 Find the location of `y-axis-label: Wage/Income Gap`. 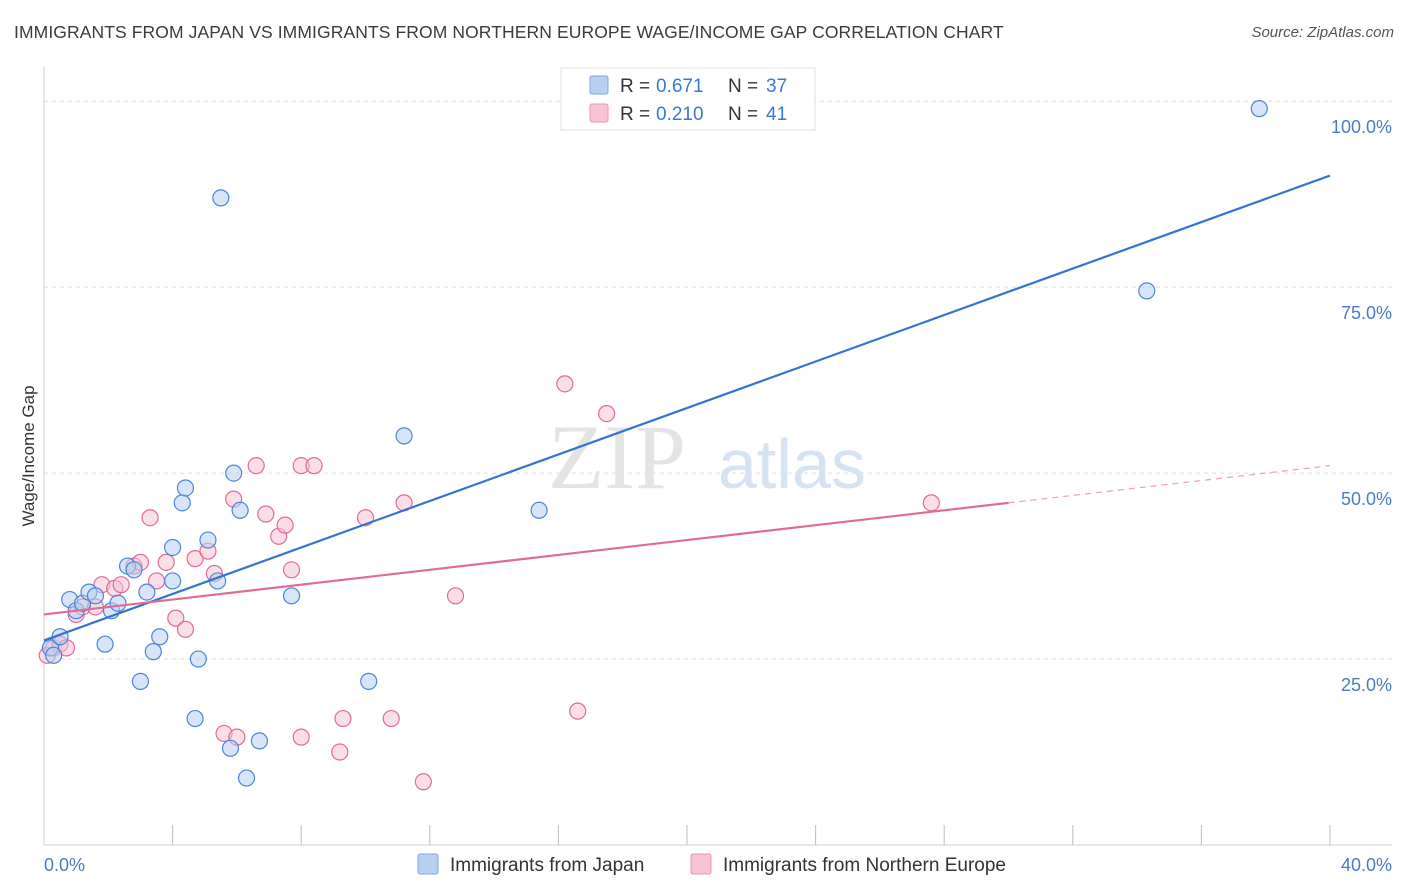

y-axis-label: Wage/Income Gap is located at coordinates (28, 455).